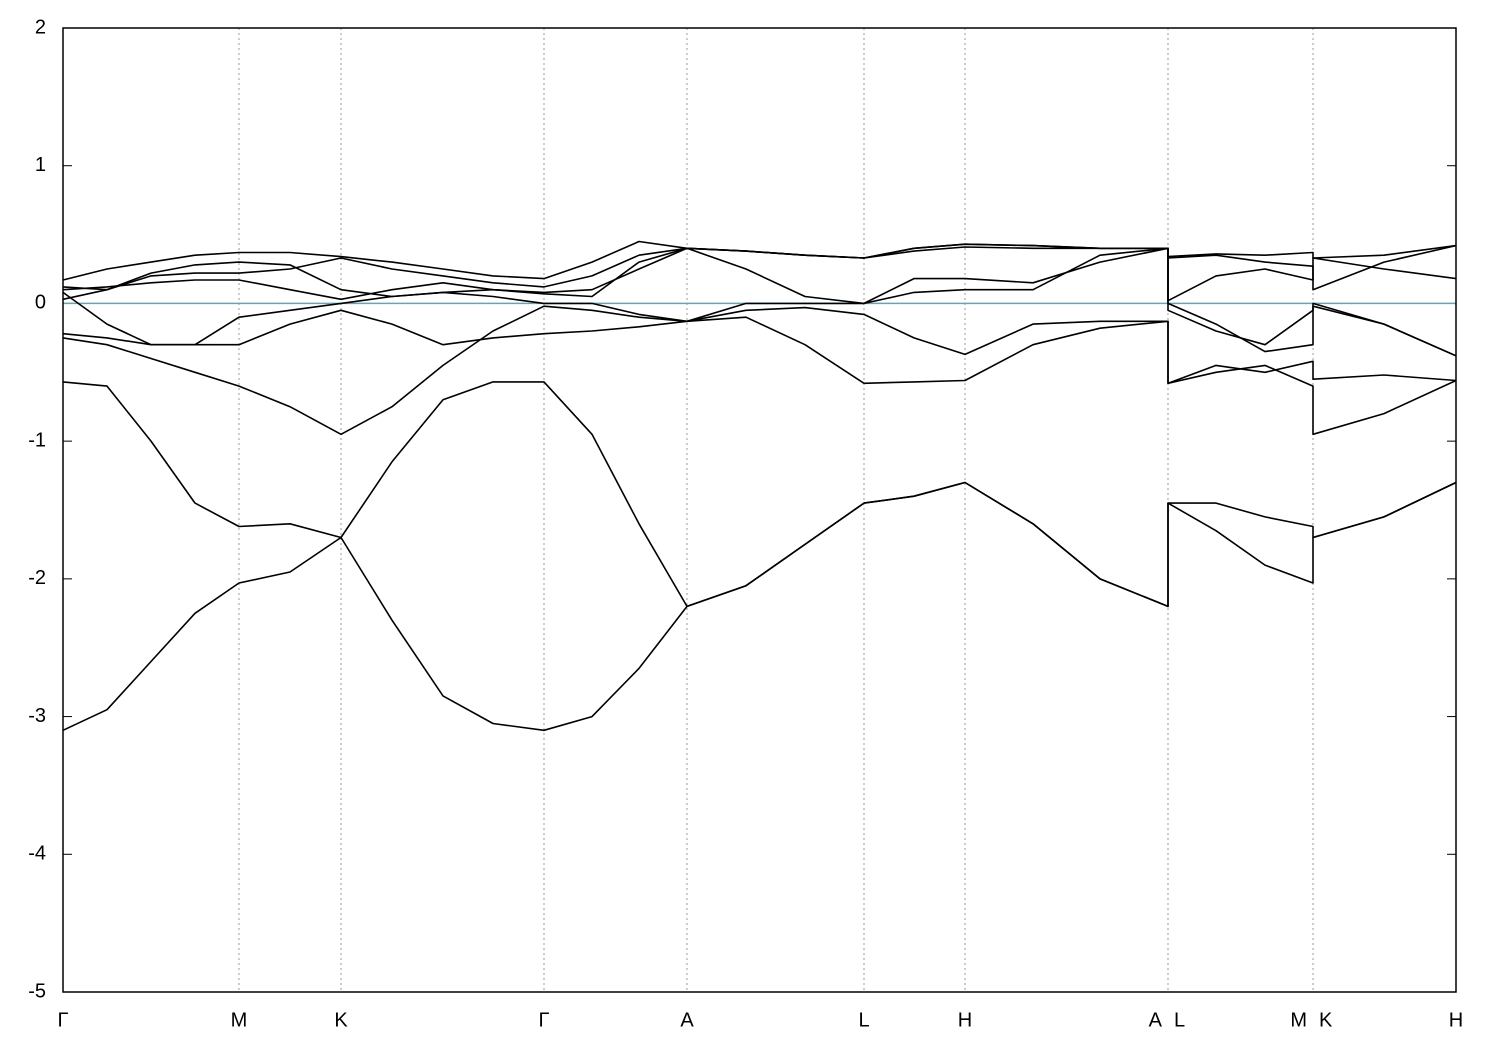 The image size is (1500, 1050). What do you see at coordinates (37, 991) in the screenshot?
I see `y-tick-label: -5` at bounding box center [37, 991].